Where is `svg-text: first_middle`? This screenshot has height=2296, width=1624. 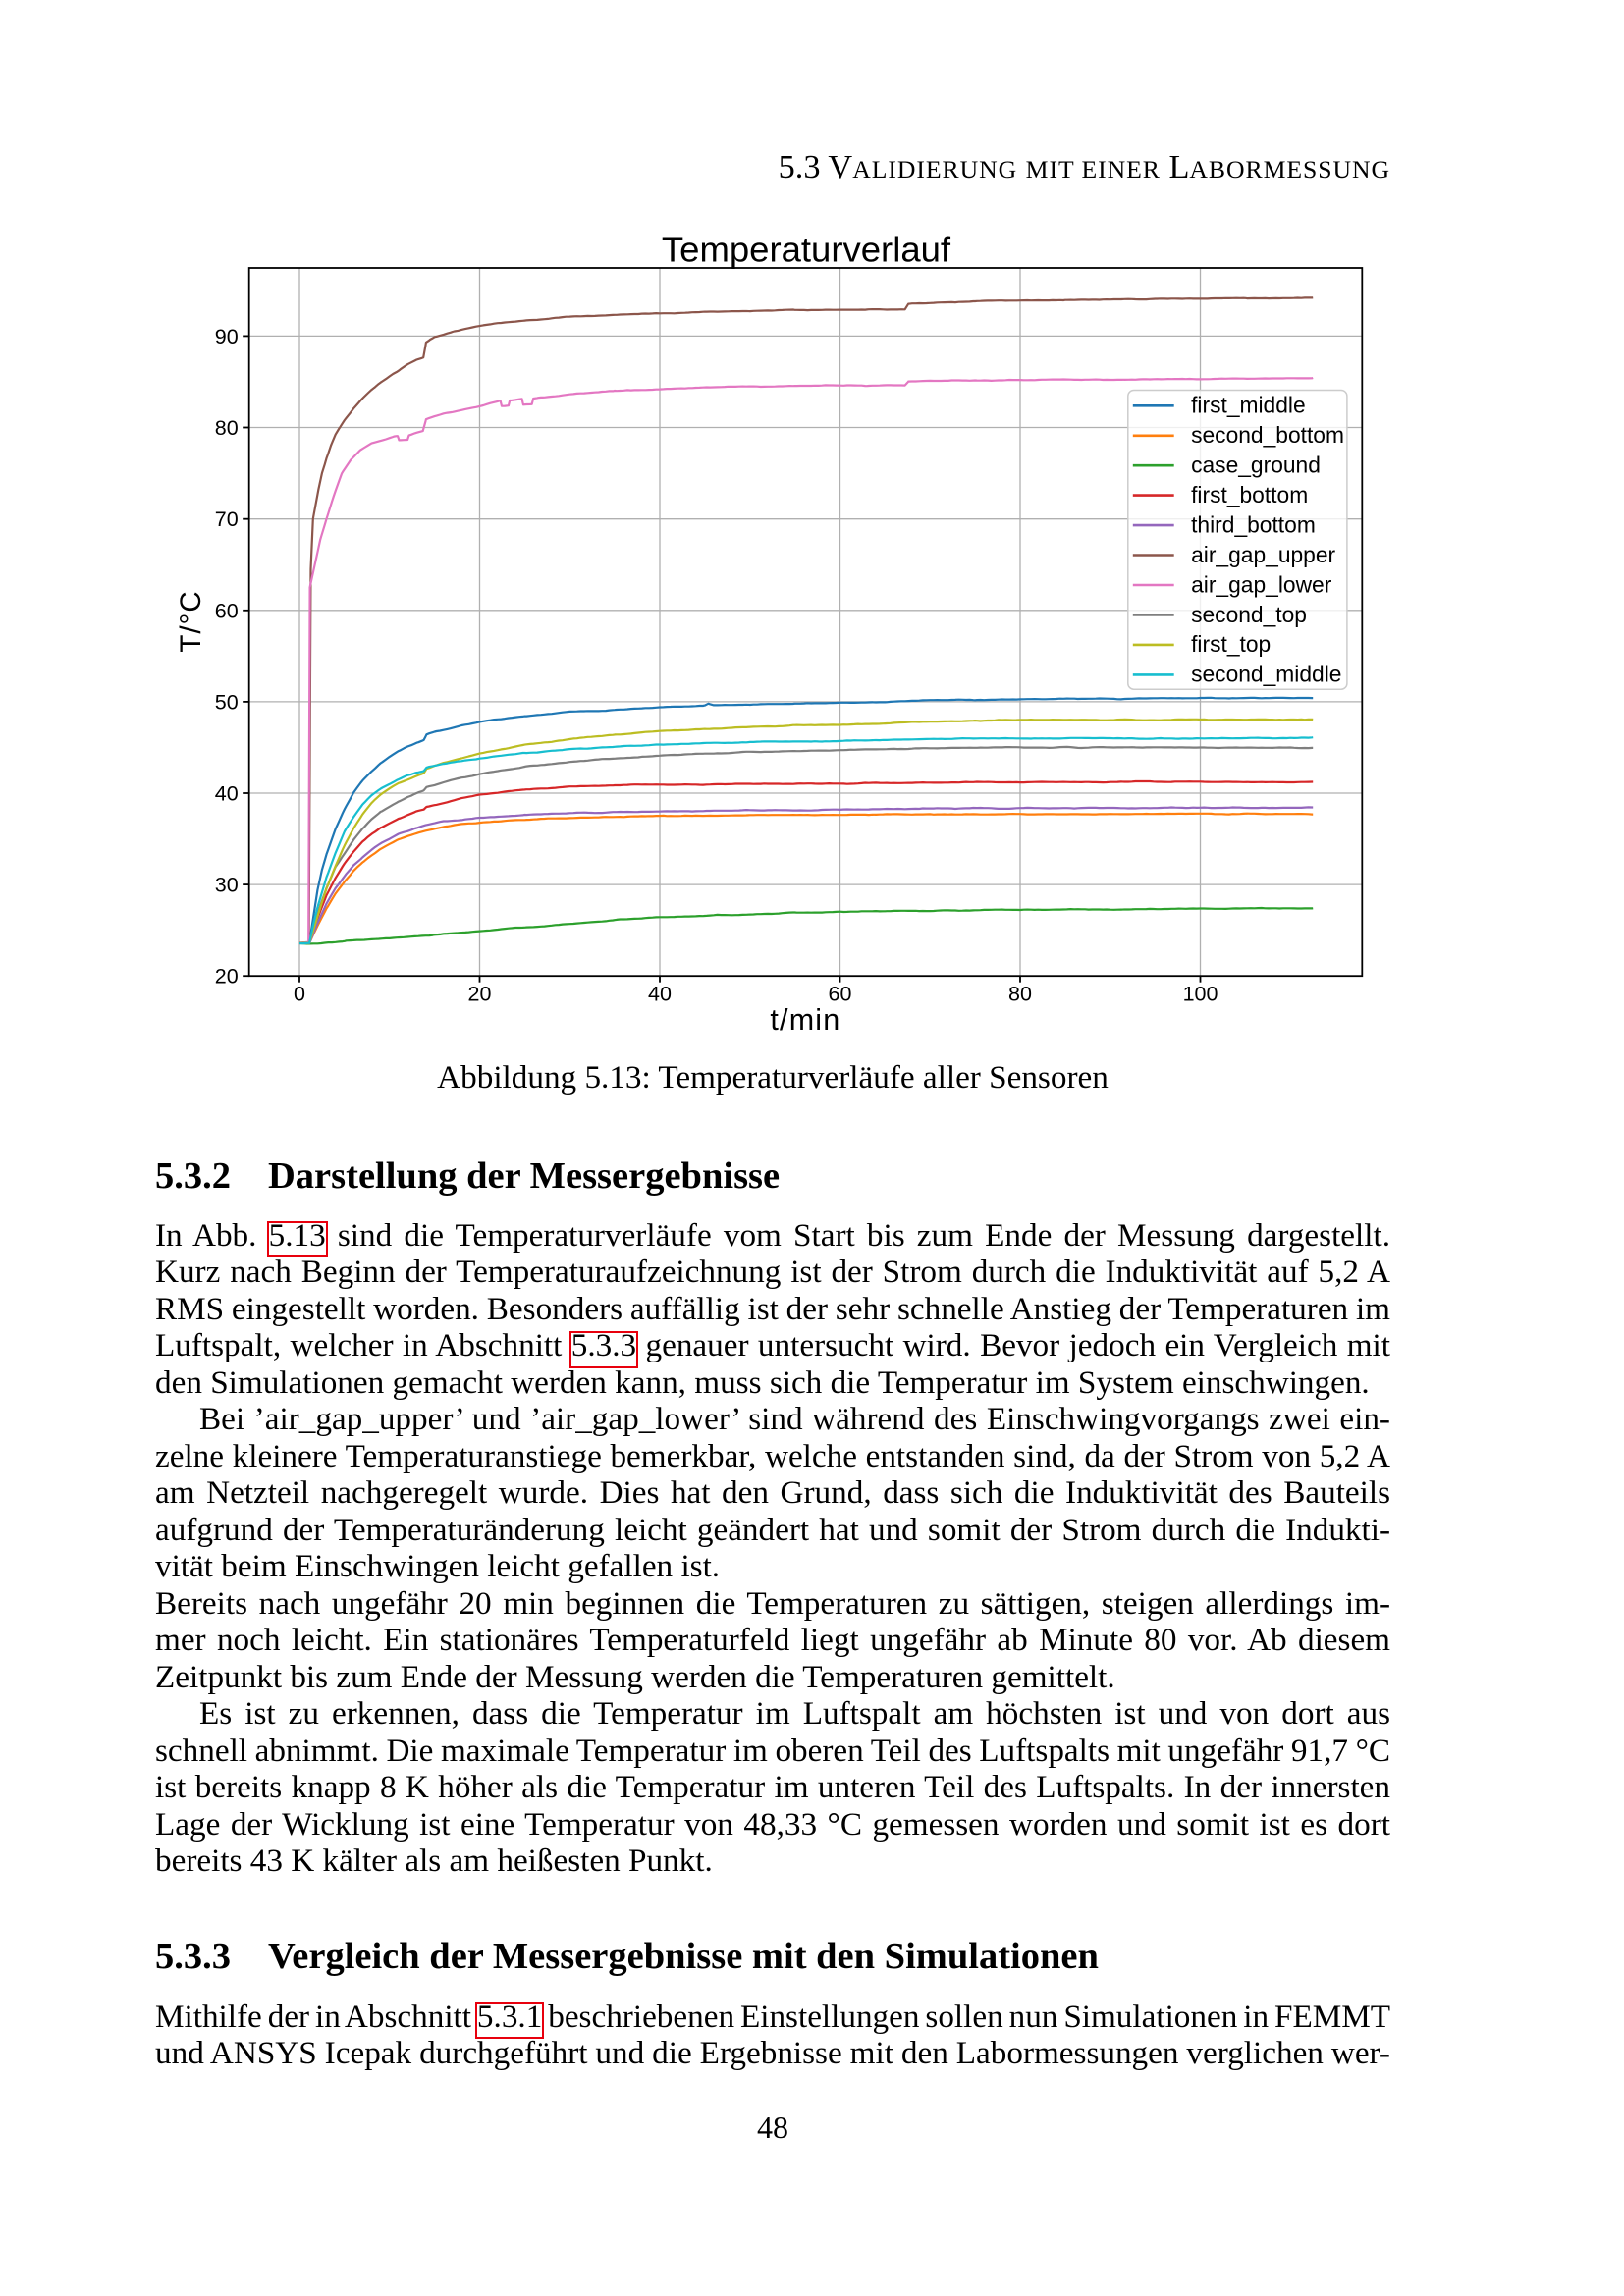
svg-text: first_middle is located at coordinates (1248, 405).